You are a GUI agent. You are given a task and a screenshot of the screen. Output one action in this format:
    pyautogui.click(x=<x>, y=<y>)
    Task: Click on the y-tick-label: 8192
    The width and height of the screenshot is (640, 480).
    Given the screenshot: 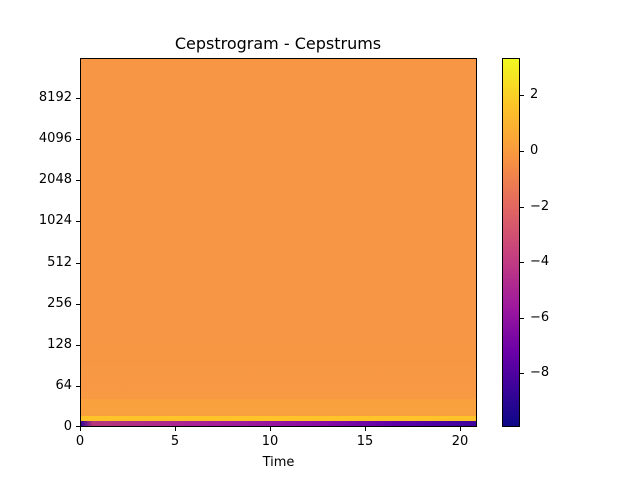 What is the action you would take?
    pyautogui.click(x=55, y=97)
    